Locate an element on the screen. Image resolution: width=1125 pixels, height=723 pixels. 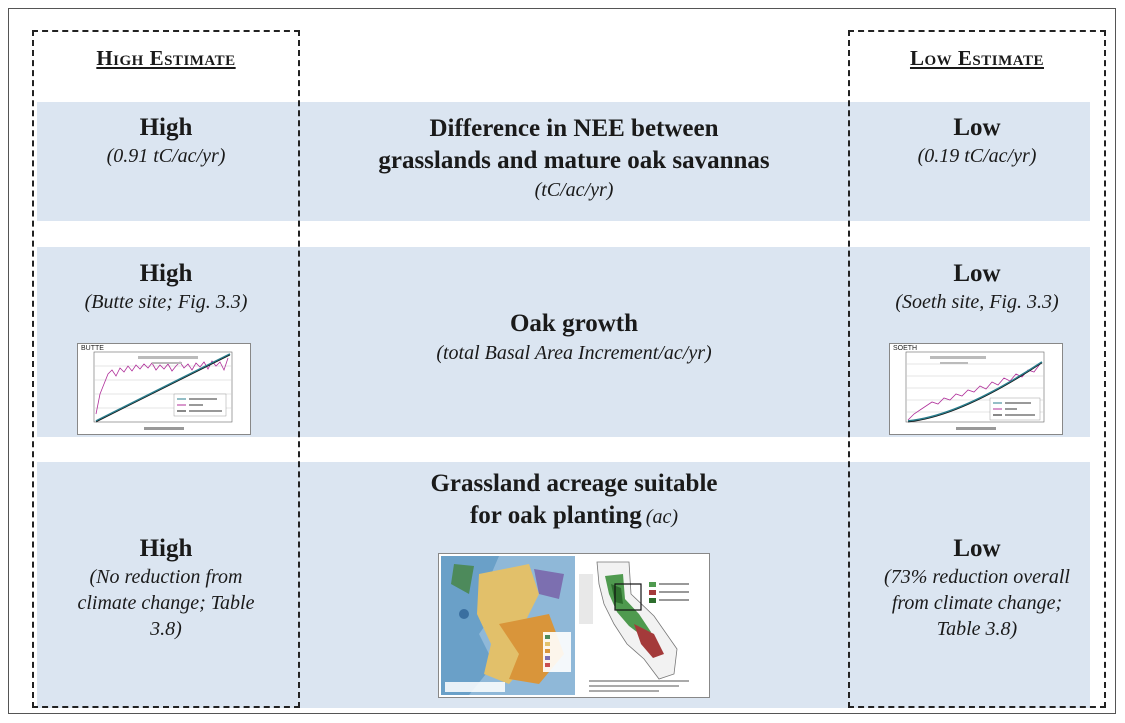
row1-middle-unit: (tC/ac/yr) is located at coordinates (574, 190).